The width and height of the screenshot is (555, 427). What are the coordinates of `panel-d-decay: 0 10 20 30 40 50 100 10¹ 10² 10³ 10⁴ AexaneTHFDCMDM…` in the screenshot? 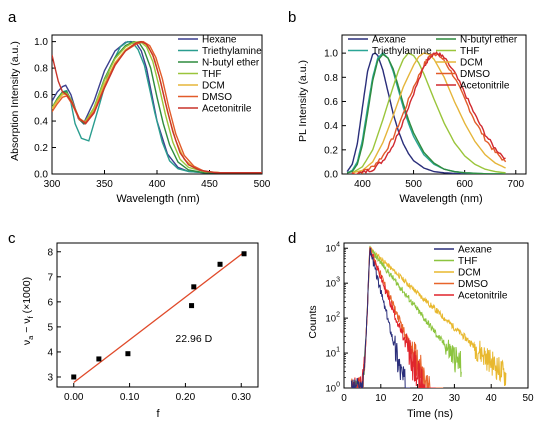 It's located at (430, 323).